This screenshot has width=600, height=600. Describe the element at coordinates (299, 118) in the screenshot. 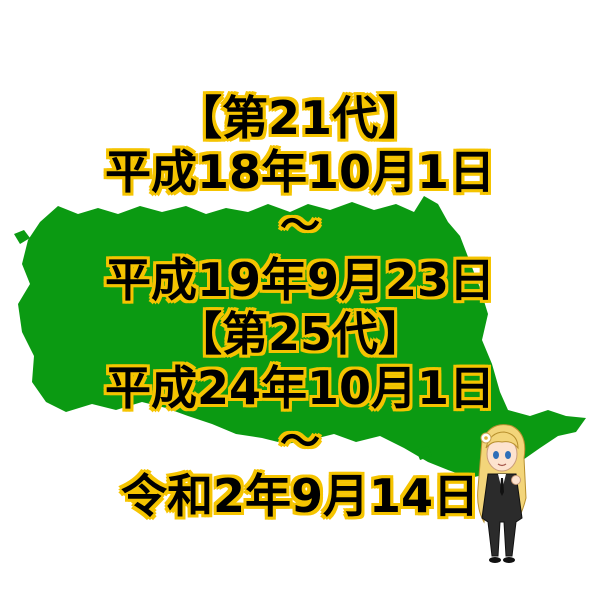

I see `term-heading-first: 【第21代】` at that location.